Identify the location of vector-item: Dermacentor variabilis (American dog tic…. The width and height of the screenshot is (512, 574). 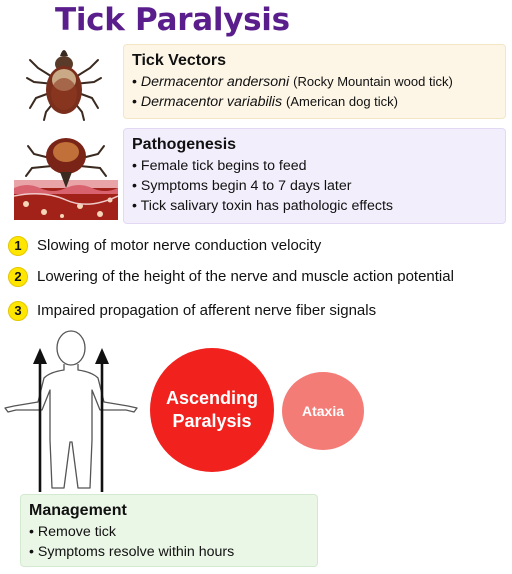
(314, 102).